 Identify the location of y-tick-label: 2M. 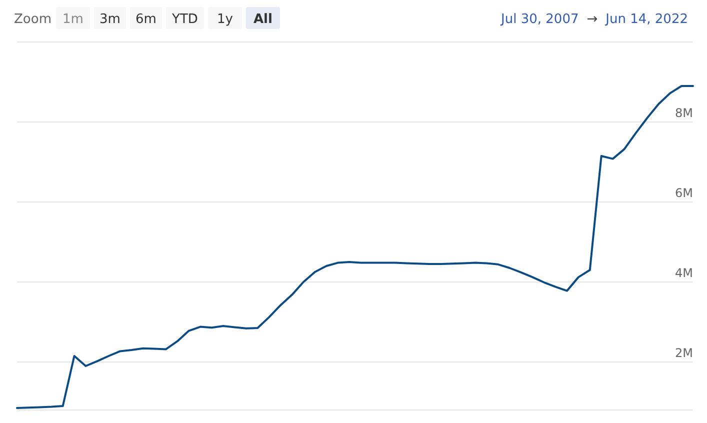
(684, 353).